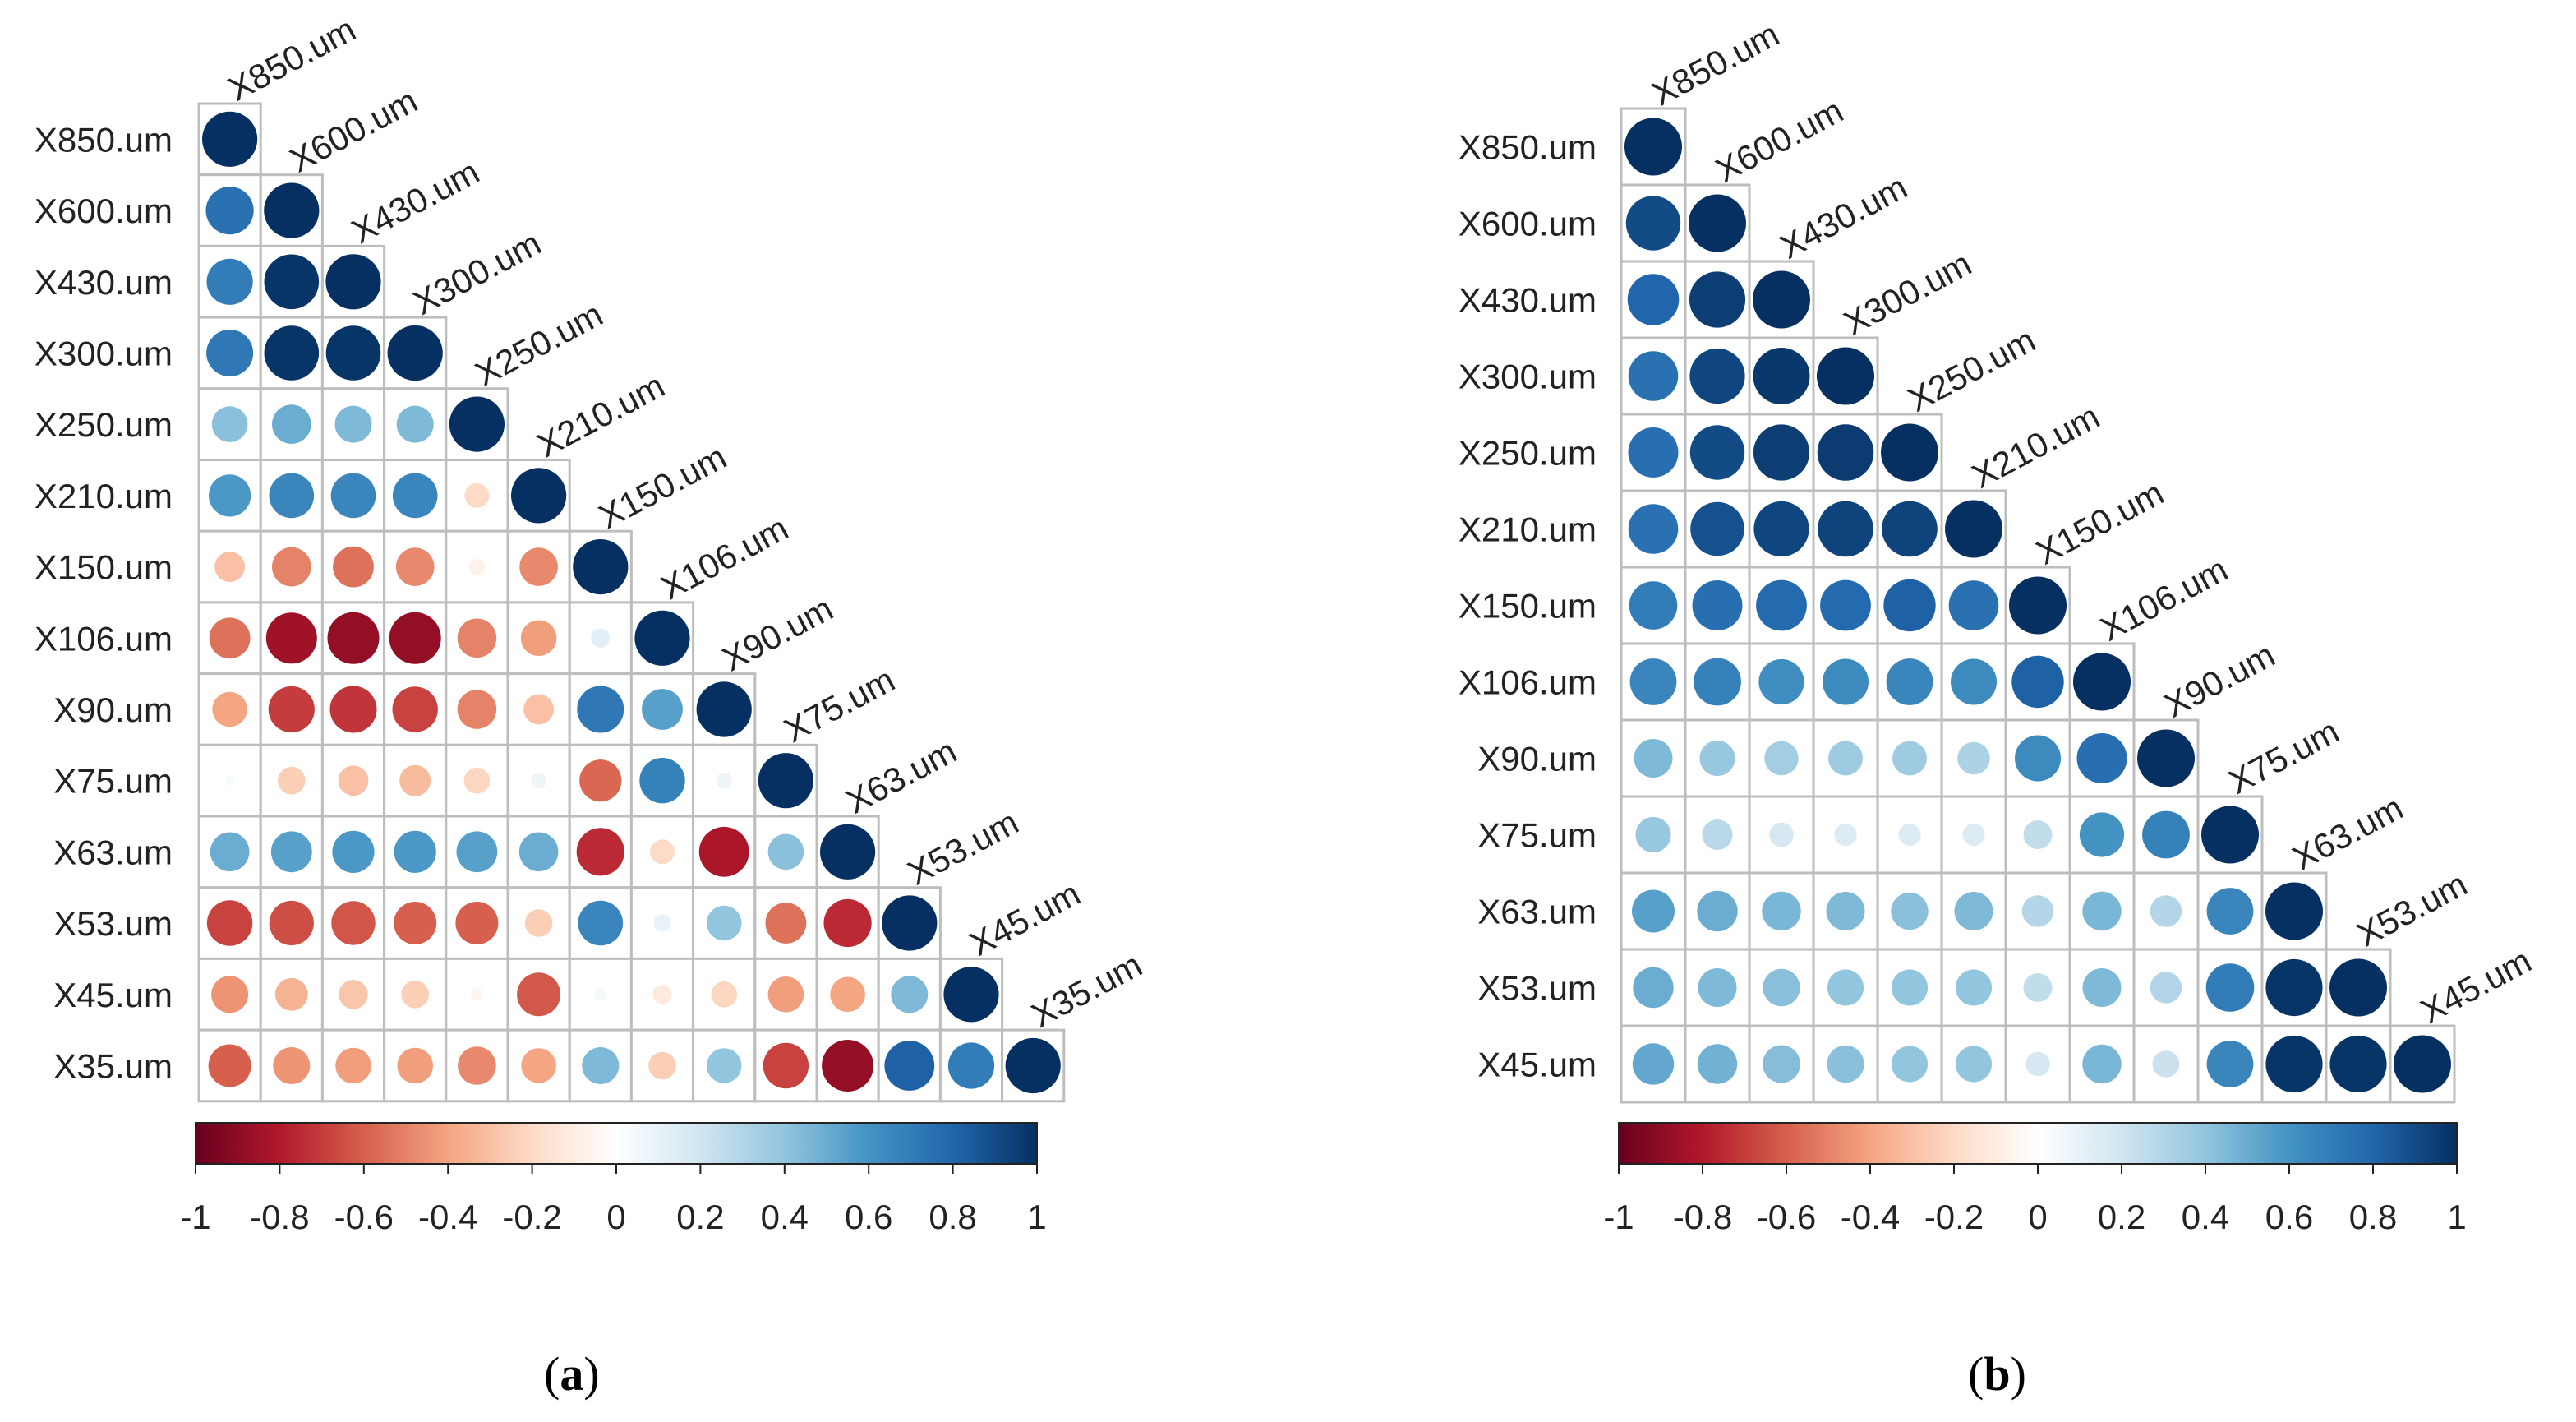 Image resolution: width=2576 pixels, height=1422 pixels. Describe the element at coordinates (2121, 1217) in the screenshot. I see `panel-b-colorbar-tick-label: 0.2` at that location.